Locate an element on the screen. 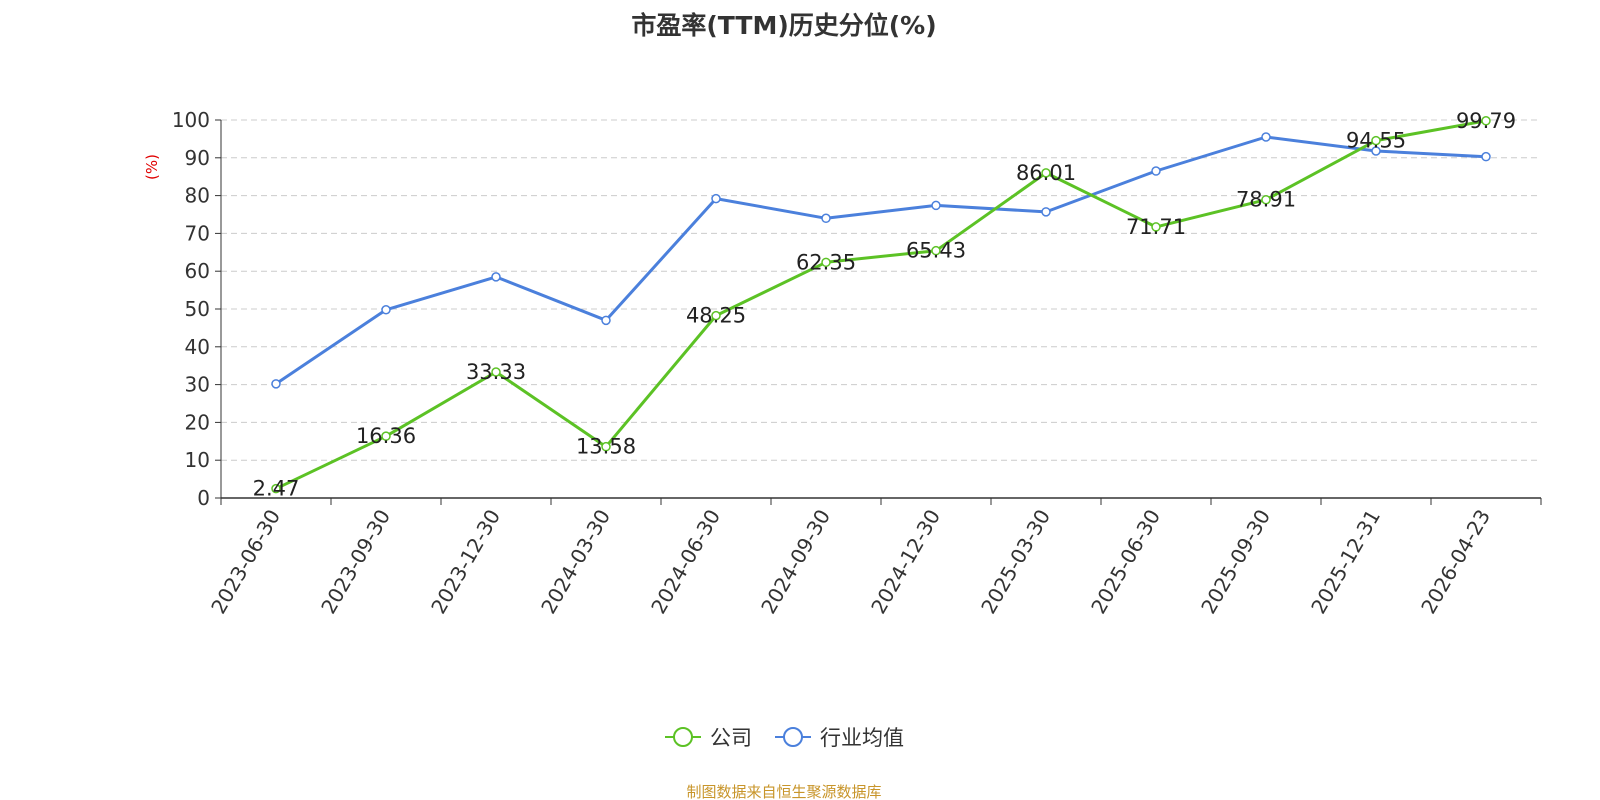  data-label: 13.58 is located at coordinates (606, 447).